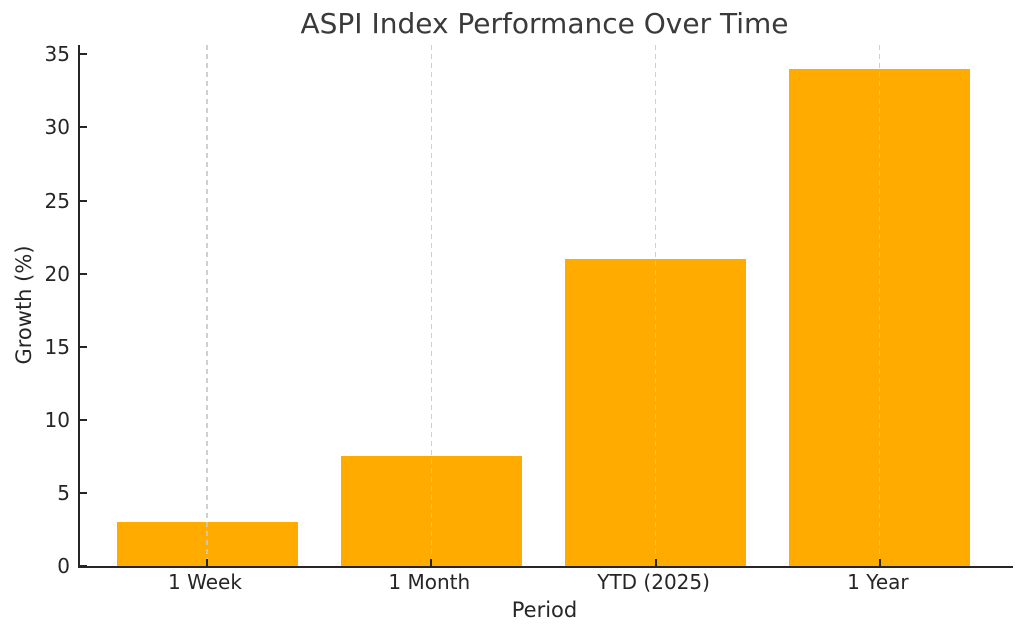  Describe the element at coordinates (57, 419) in the screenshot. I see `y-tick-label: 10` at that location.